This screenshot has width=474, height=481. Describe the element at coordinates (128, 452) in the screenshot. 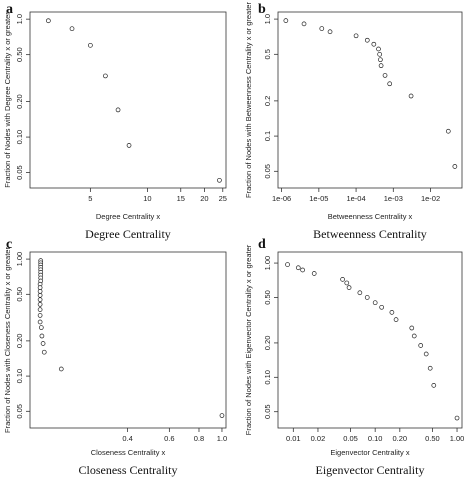

I see `x-axis-label: Closeness Centrality x` at that location.